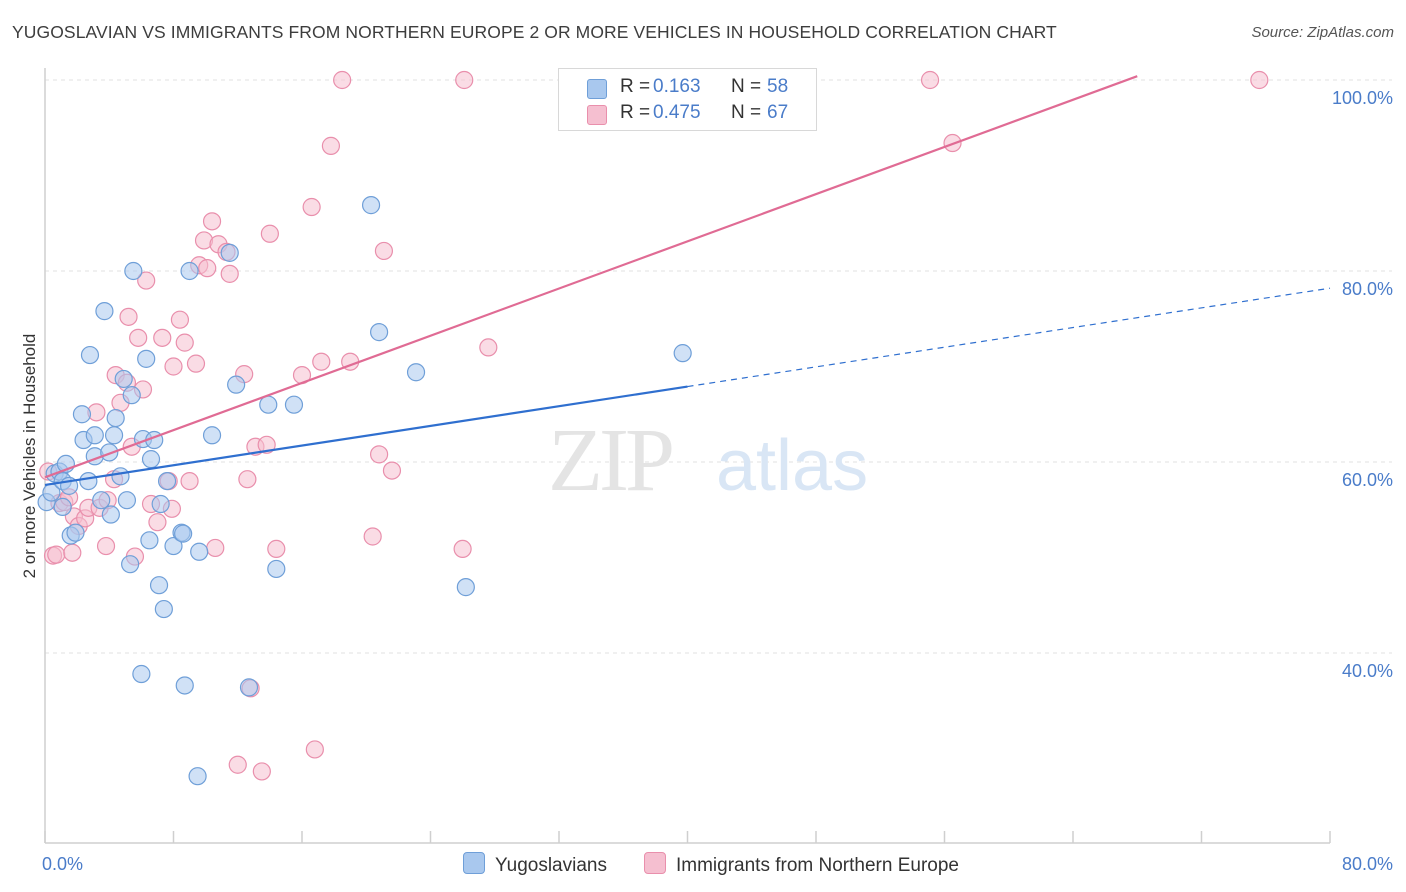  What do you see at coordinates (597, 115) in the screenshot?
I see `legend-swatch-pink` at bounding box center [597, 115].